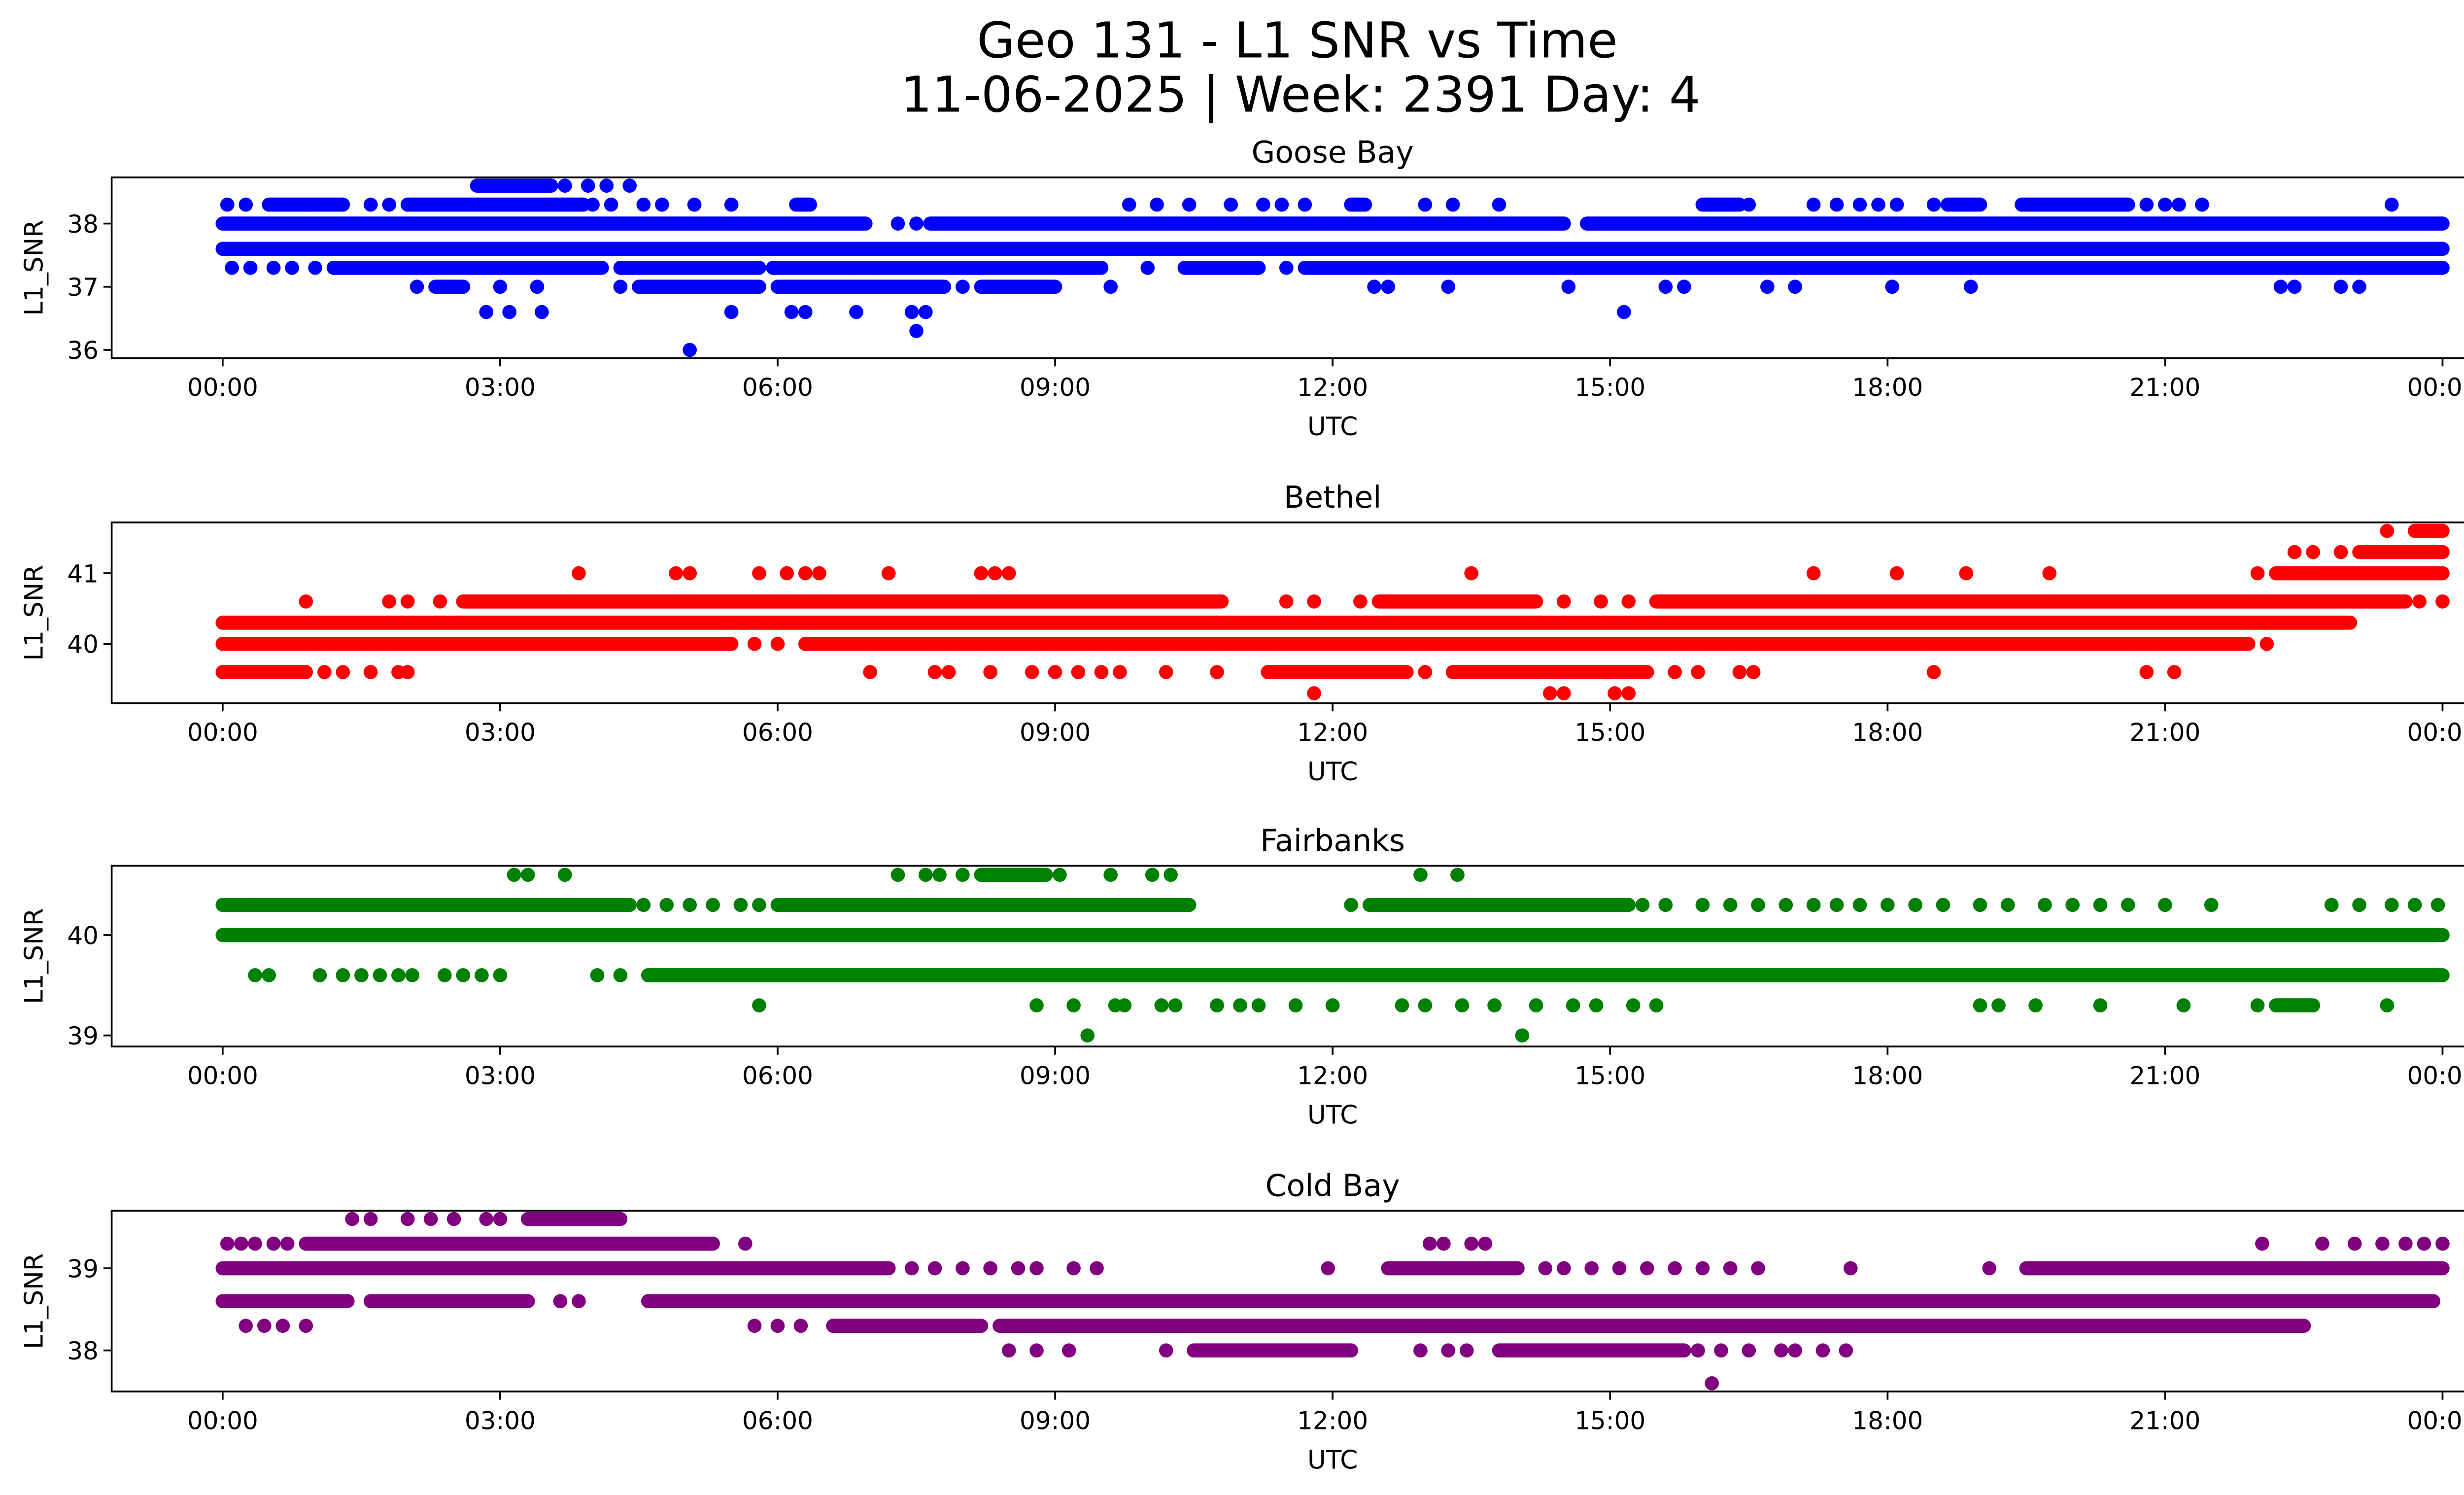 The image size is (2464, 1495). Describe the element at coordinates (1332, 497) in the screenshot. I see `panel-title: Bethel` at that location.